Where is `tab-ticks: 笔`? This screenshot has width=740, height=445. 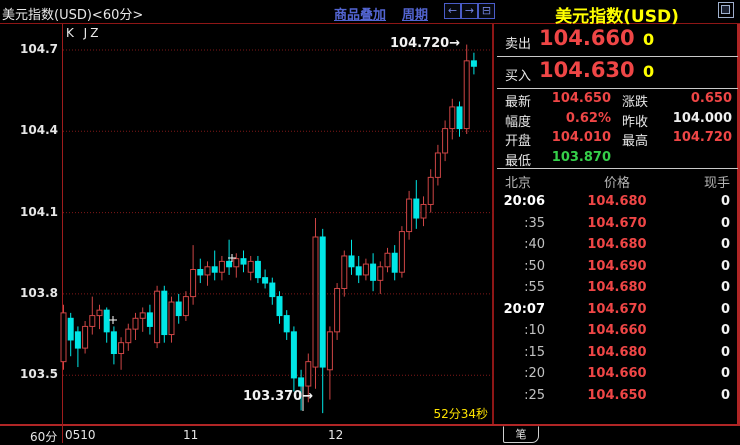
tab-ticks: 笔 is located at coordinates (521, 434).